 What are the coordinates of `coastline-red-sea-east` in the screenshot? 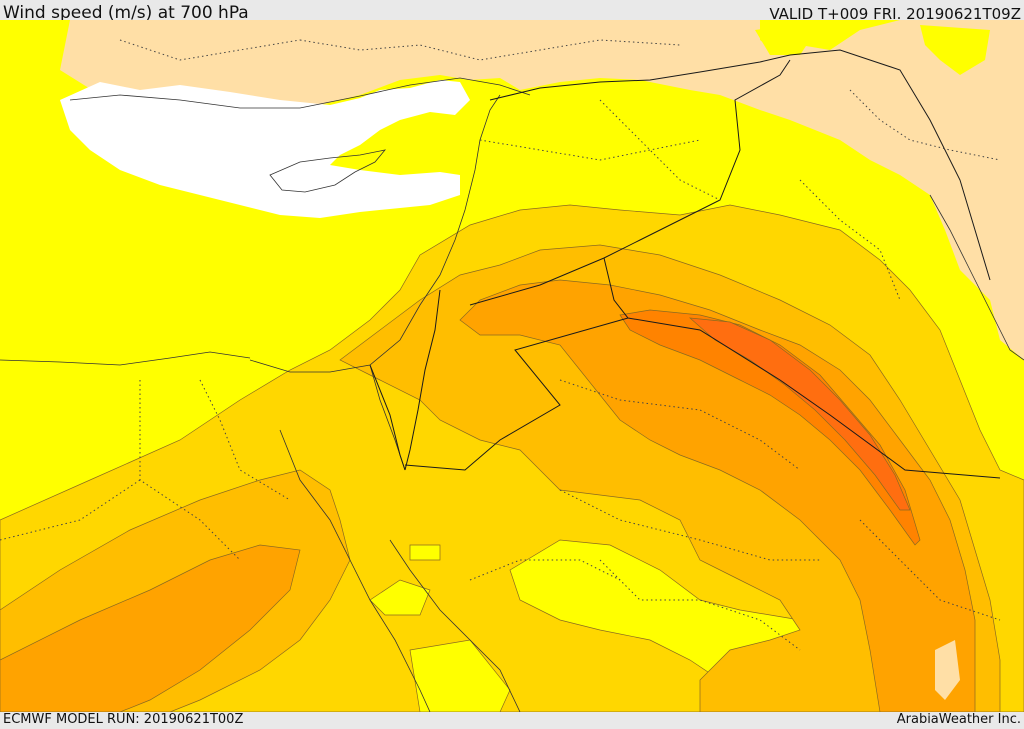 It's located at (455, 625).